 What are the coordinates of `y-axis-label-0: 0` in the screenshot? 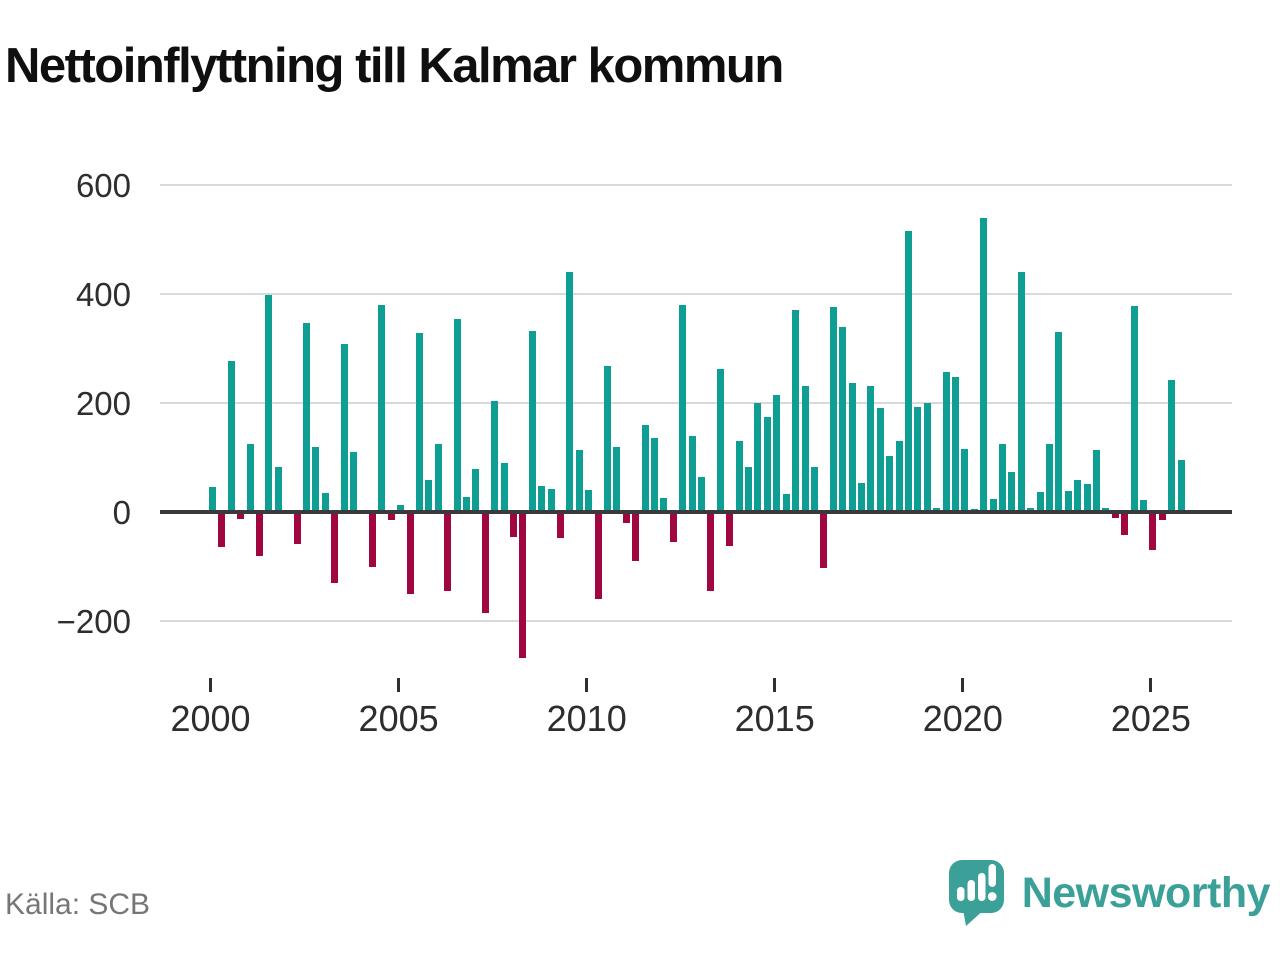 It's located at (121, 512).